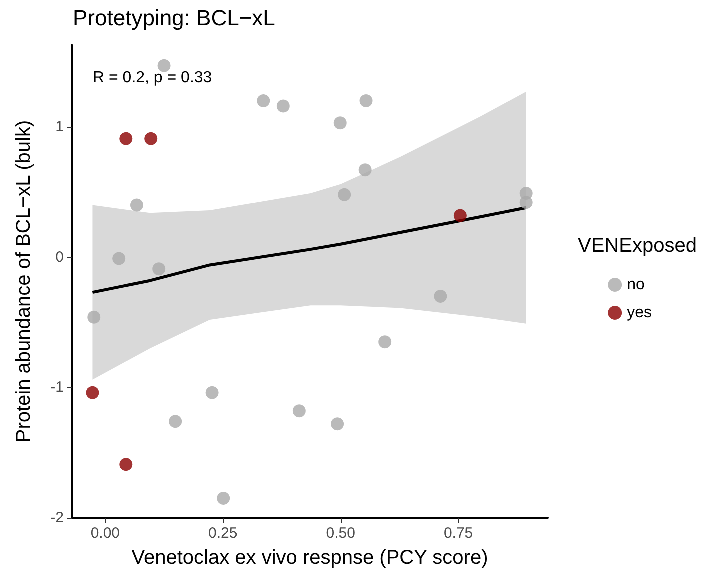  Describe the element at coordinates (57, 518) in the screenshot. I see `y-tick-label: -2` at that location.